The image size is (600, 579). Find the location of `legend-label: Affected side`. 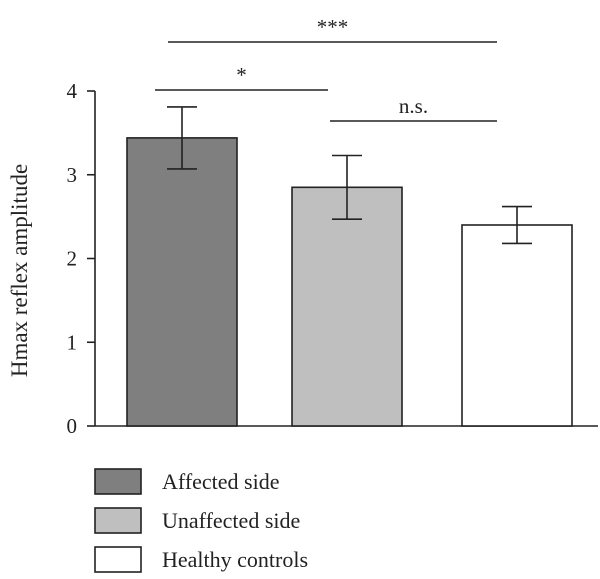

legend-label: Affected side is located at coordinates (221, 481).